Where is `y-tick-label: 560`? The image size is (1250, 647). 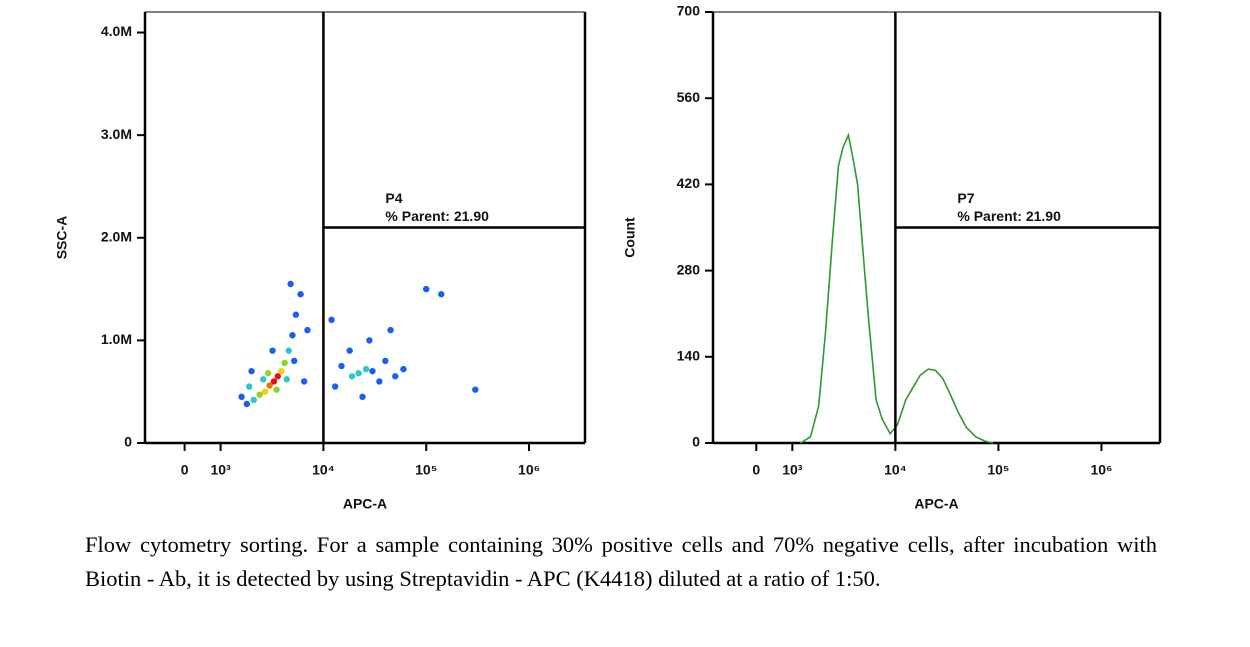 y-tick-label: 560 is located at coordinates (689, 97).